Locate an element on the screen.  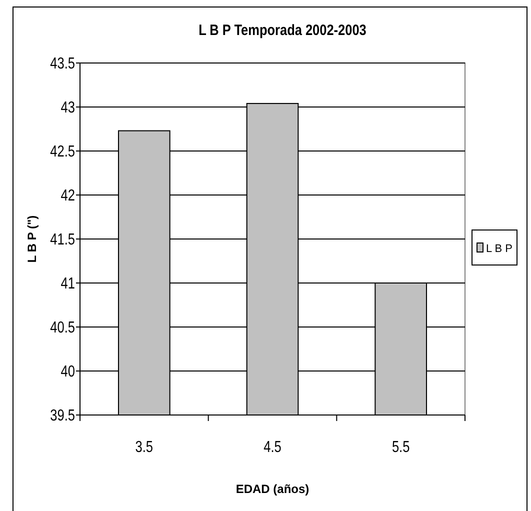
x-tick-label: 4.5 is located at coordinates (273, 447).